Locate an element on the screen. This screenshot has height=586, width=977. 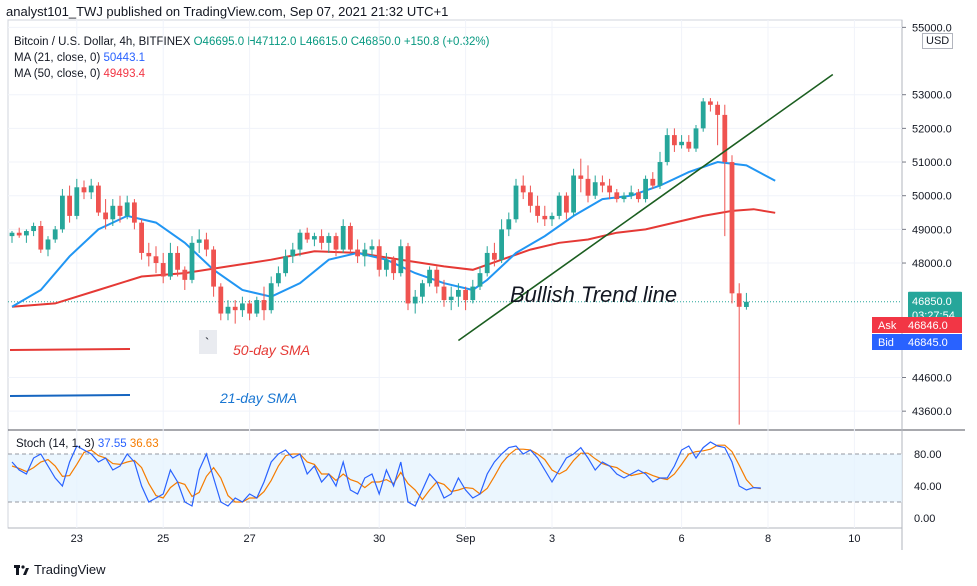
time-tick-label: 27 is located at coordinates (249, 539).